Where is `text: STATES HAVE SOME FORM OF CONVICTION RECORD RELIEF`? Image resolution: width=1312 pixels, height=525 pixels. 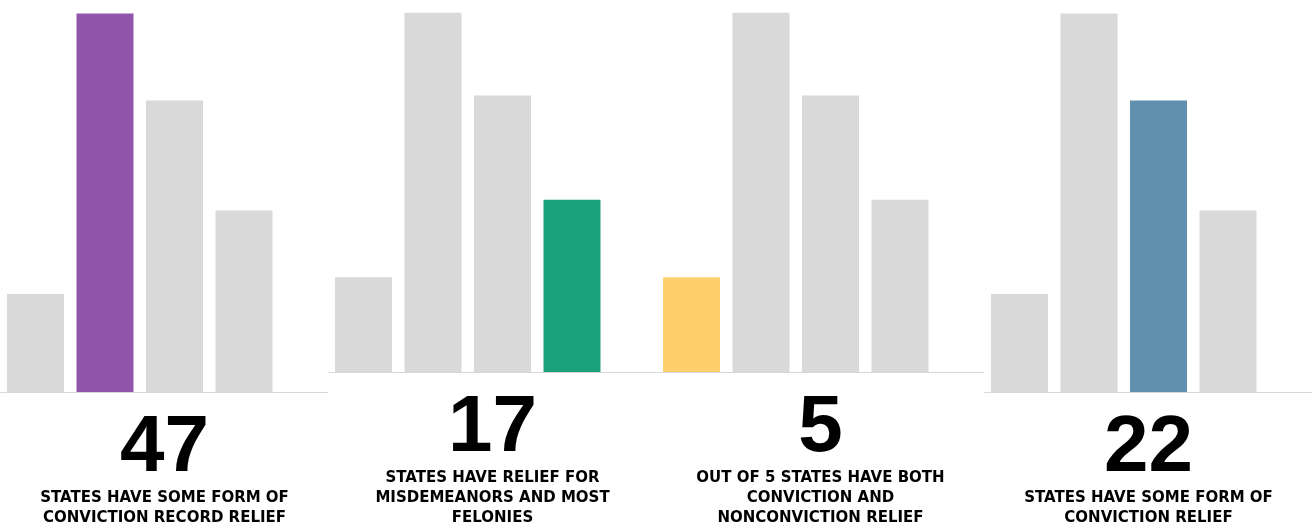 text: STATES HAVE SOME FORM OF CONVICTION RECORD RELIEF is located at coordinates (164, 506).